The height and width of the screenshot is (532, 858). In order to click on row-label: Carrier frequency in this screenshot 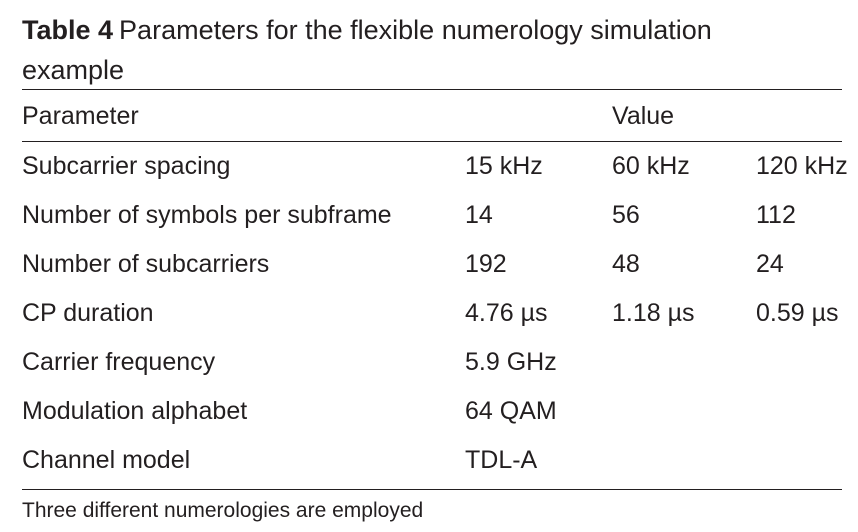, I will do `click(119, 362)`.